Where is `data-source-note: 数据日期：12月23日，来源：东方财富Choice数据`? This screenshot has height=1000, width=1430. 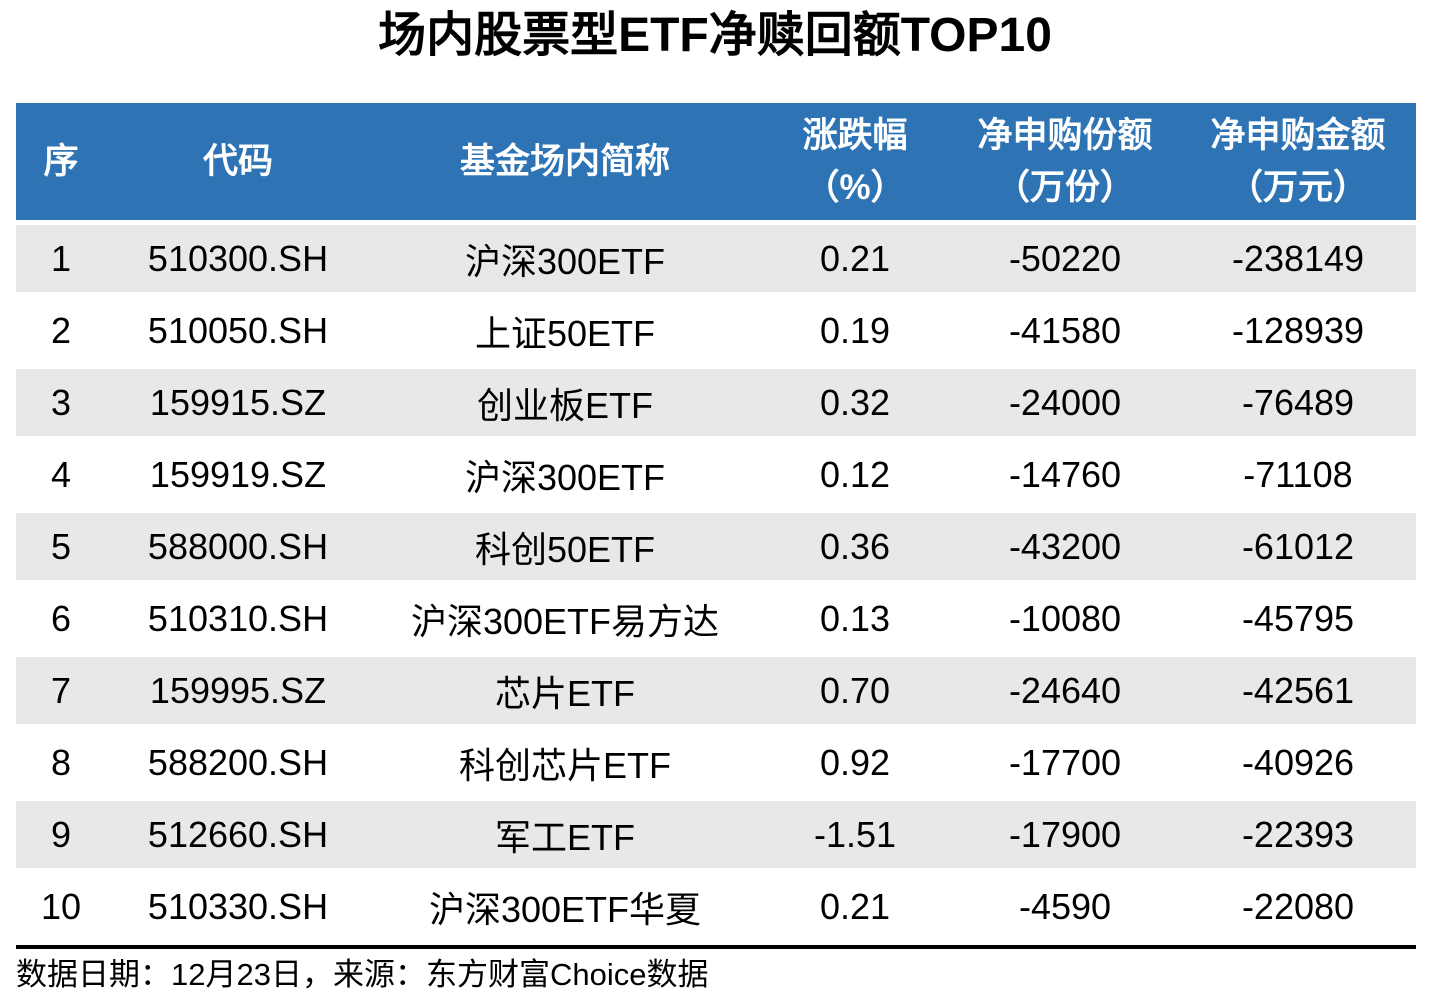 data-source-note: 数据日期：12月23日，来源：东方财富Choice数据 is located at coordinates (362, 974).